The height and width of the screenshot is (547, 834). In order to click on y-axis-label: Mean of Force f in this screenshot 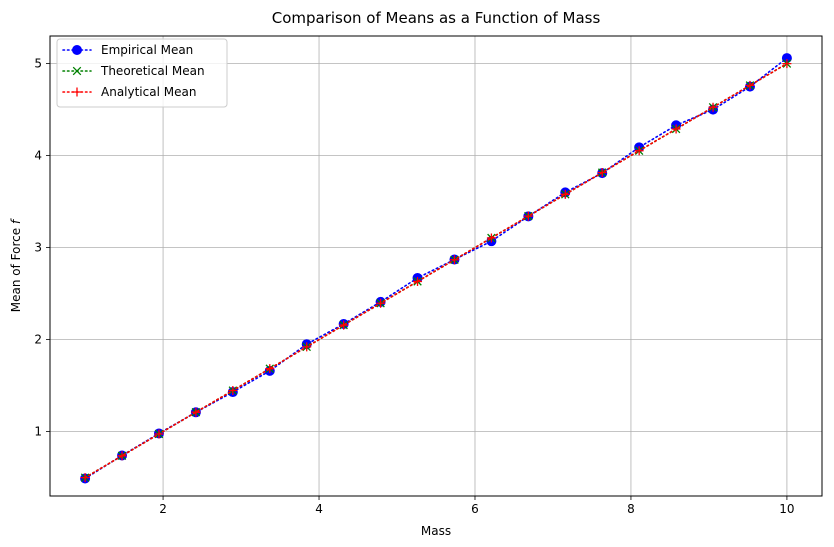, I will do `click(16, 265)`.